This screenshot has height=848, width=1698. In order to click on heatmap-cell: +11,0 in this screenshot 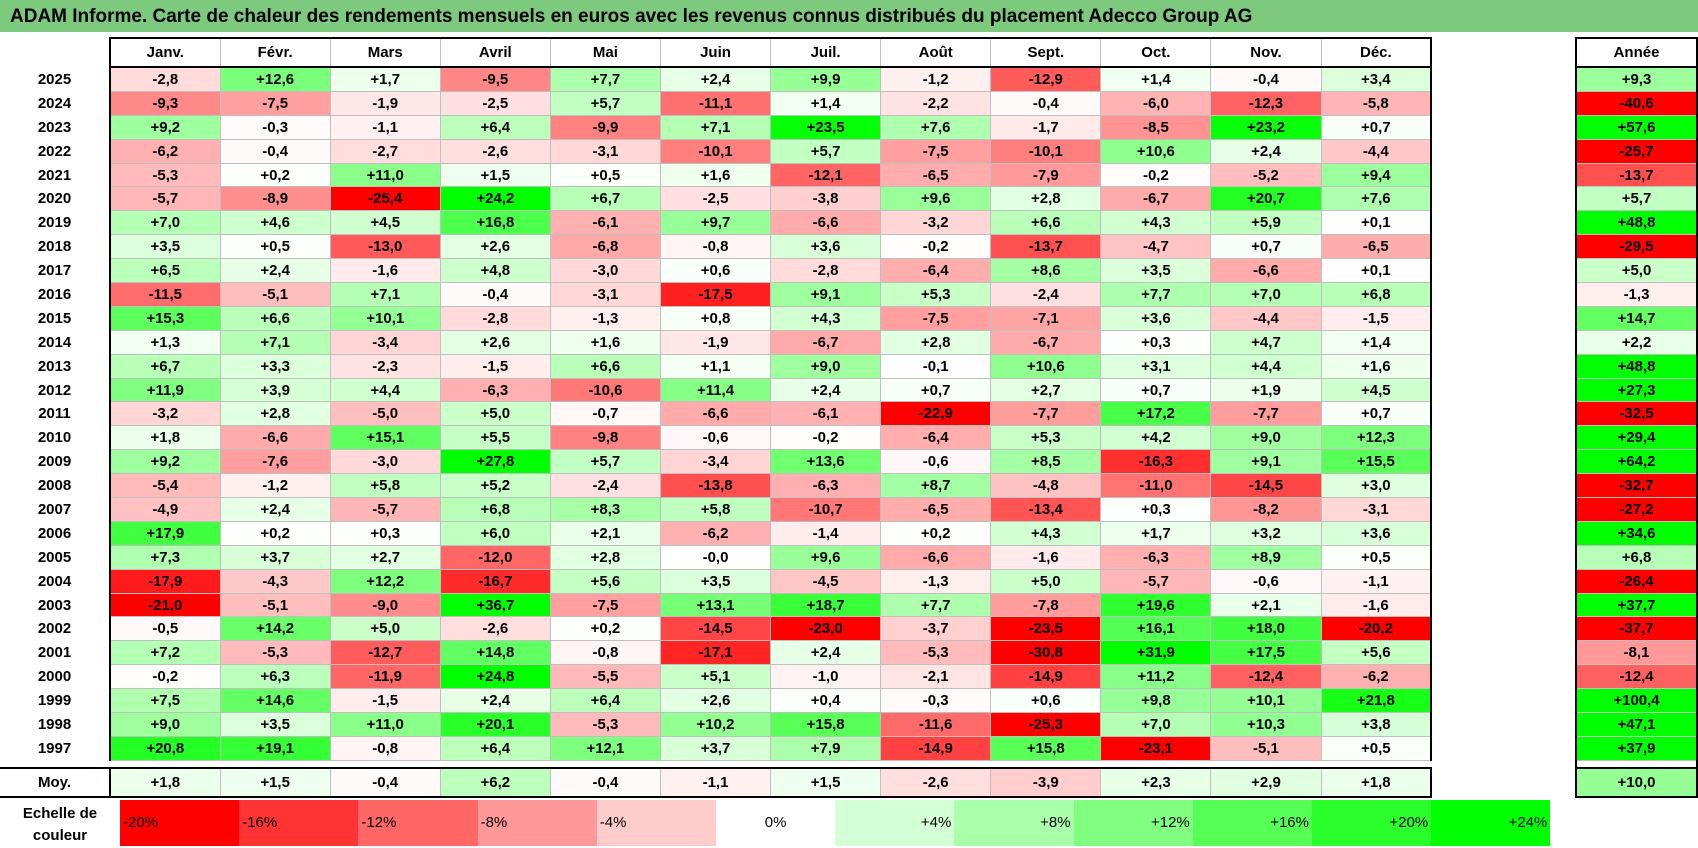, I will do `click(385, 175)`.